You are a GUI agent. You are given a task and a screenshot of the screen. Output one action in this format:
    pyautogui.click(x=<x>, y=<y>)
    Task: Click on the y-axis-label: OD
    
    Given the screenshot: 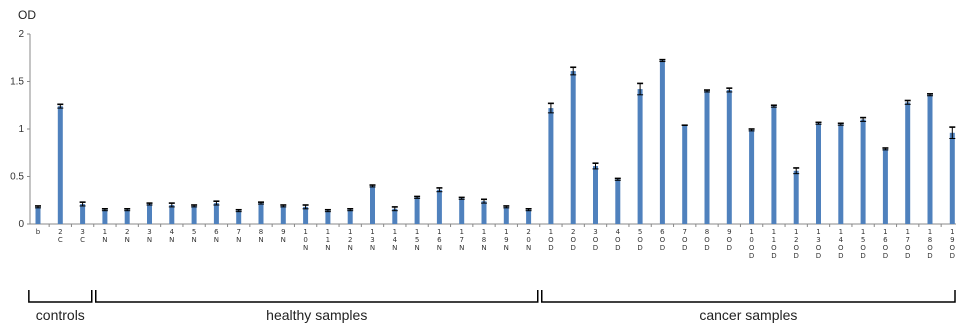 What is the action you would take?
    pyautogui.click(x=27, y=15)
    